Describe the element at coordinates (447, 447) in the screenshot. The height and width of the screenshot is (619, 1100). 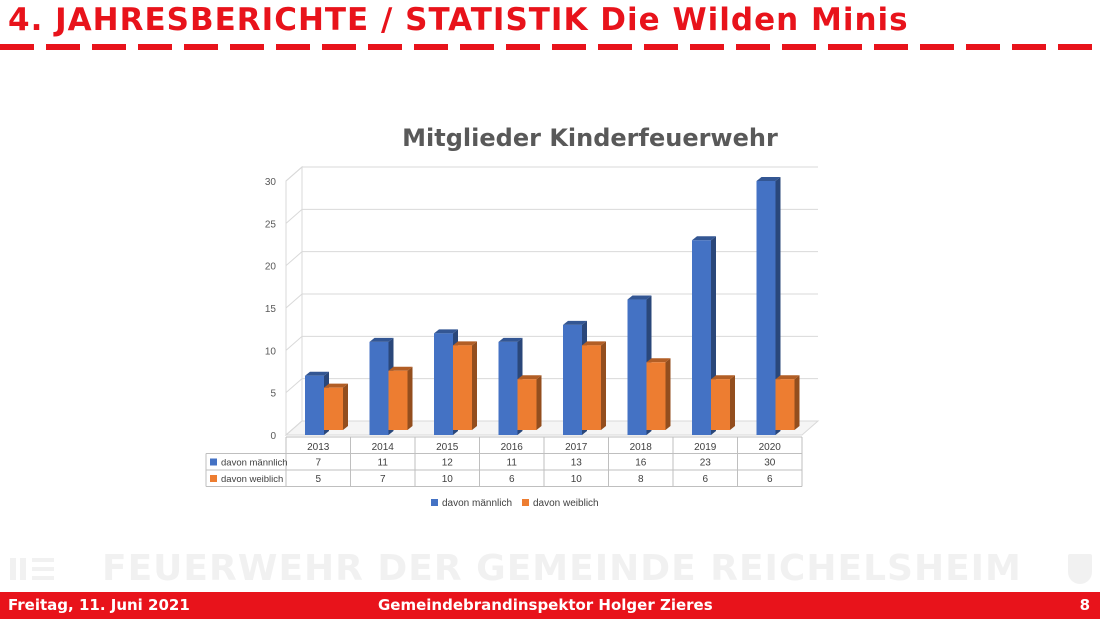
I see `category-label: 2015` at that location.